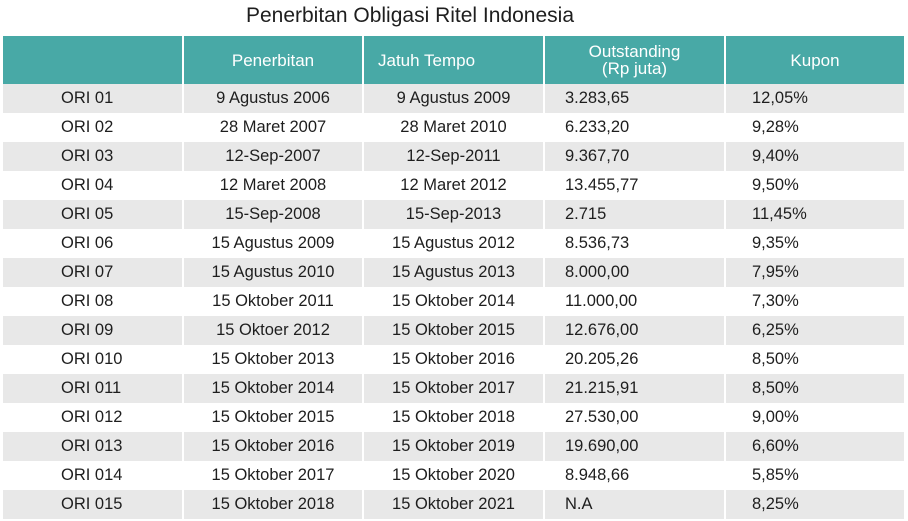 Image resolution: width=908 pixels, height=521 pixels. What do you see at coordinates (272, 156) in the screenshot?
I see `cell-issuance: 12-Sep-2007` at bounding box center [272, 156].